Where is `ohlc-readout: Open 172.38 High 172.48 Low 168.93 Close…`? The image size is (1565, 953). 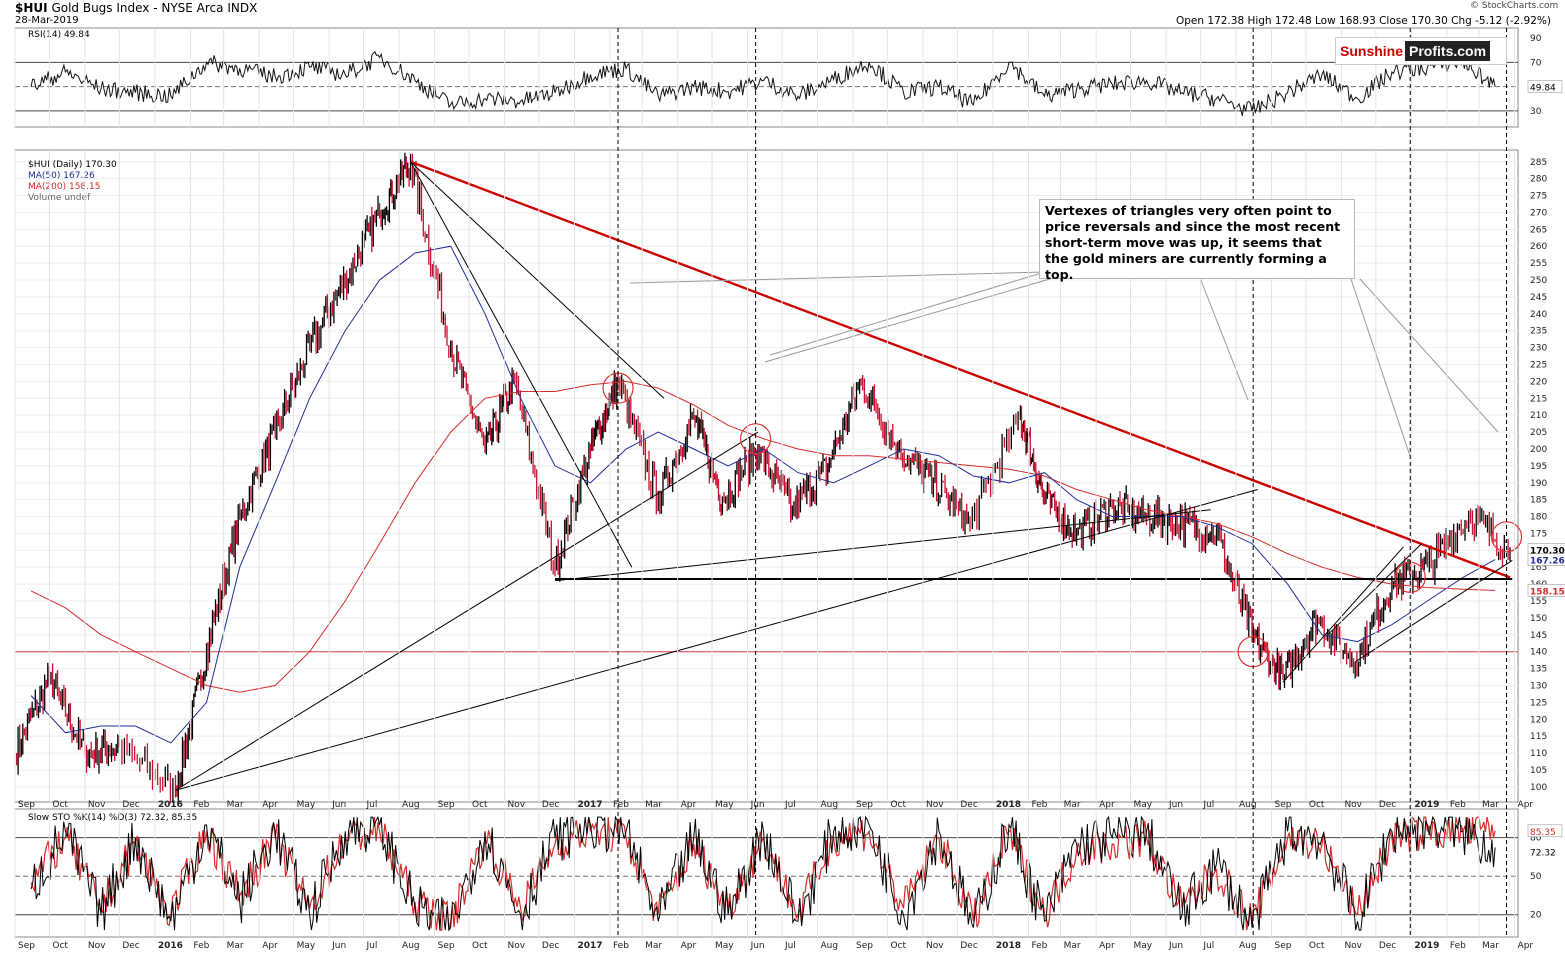 ohlc-readout: Open 172.38 High 172.48 Low 168.93 Close… is located at coordinates (1363, 21).